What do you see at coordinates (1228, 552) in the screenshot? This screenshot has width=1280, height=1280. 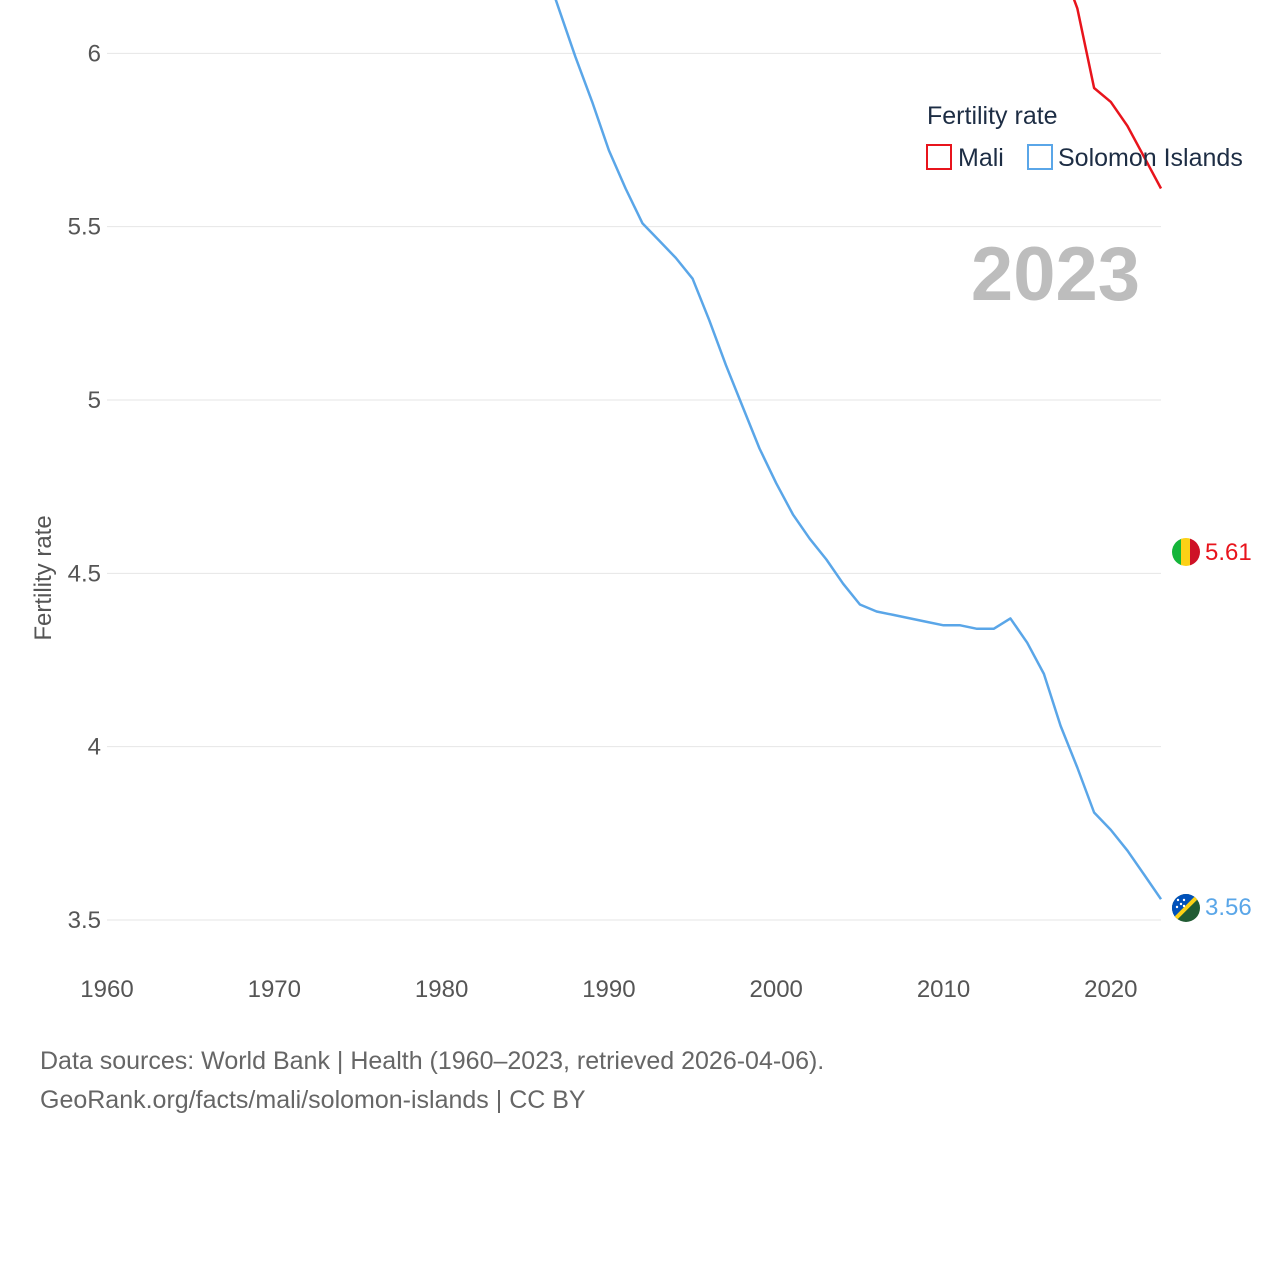 I see `end-value-mali: 5.61` at bounding box center [1228, 552].